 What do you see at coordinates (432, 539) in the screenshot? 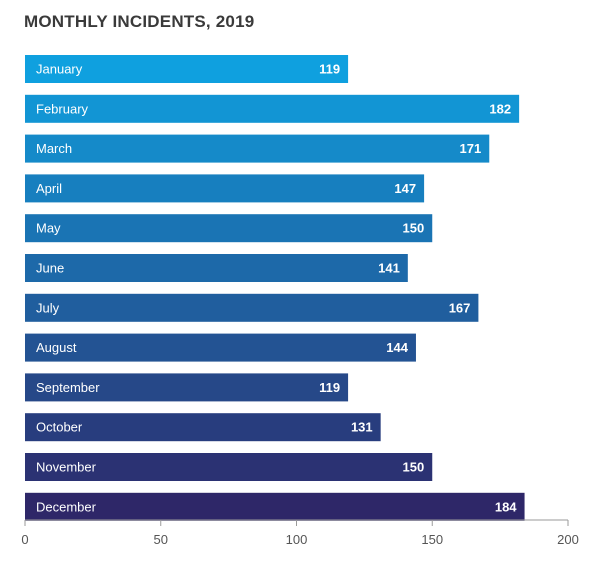
I see `x-tick-label: 150` at bounding box center [432, 539].